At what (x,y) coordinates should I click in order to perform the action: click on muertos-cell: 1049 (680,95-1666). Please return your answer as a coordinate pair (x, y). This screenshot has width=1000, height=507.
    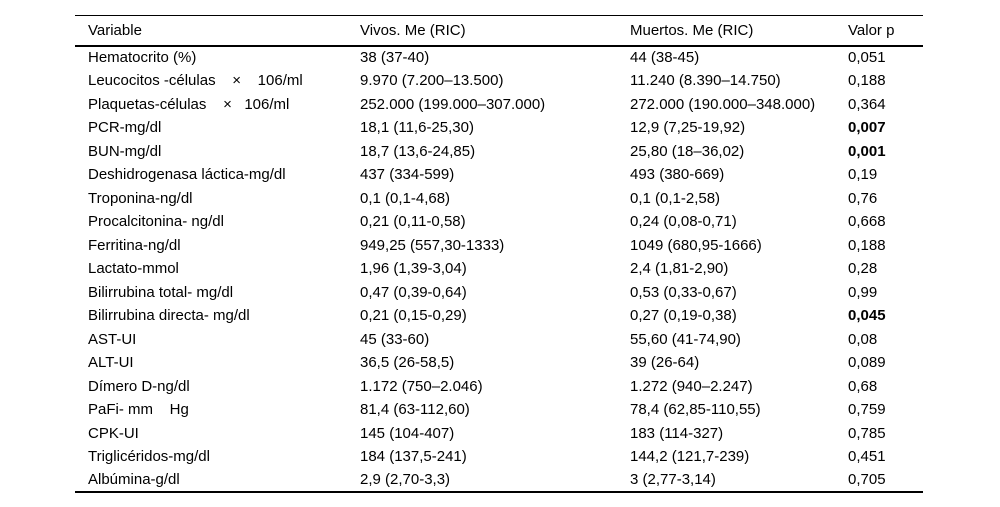
    Looking at the image, I should click on (696, 245).